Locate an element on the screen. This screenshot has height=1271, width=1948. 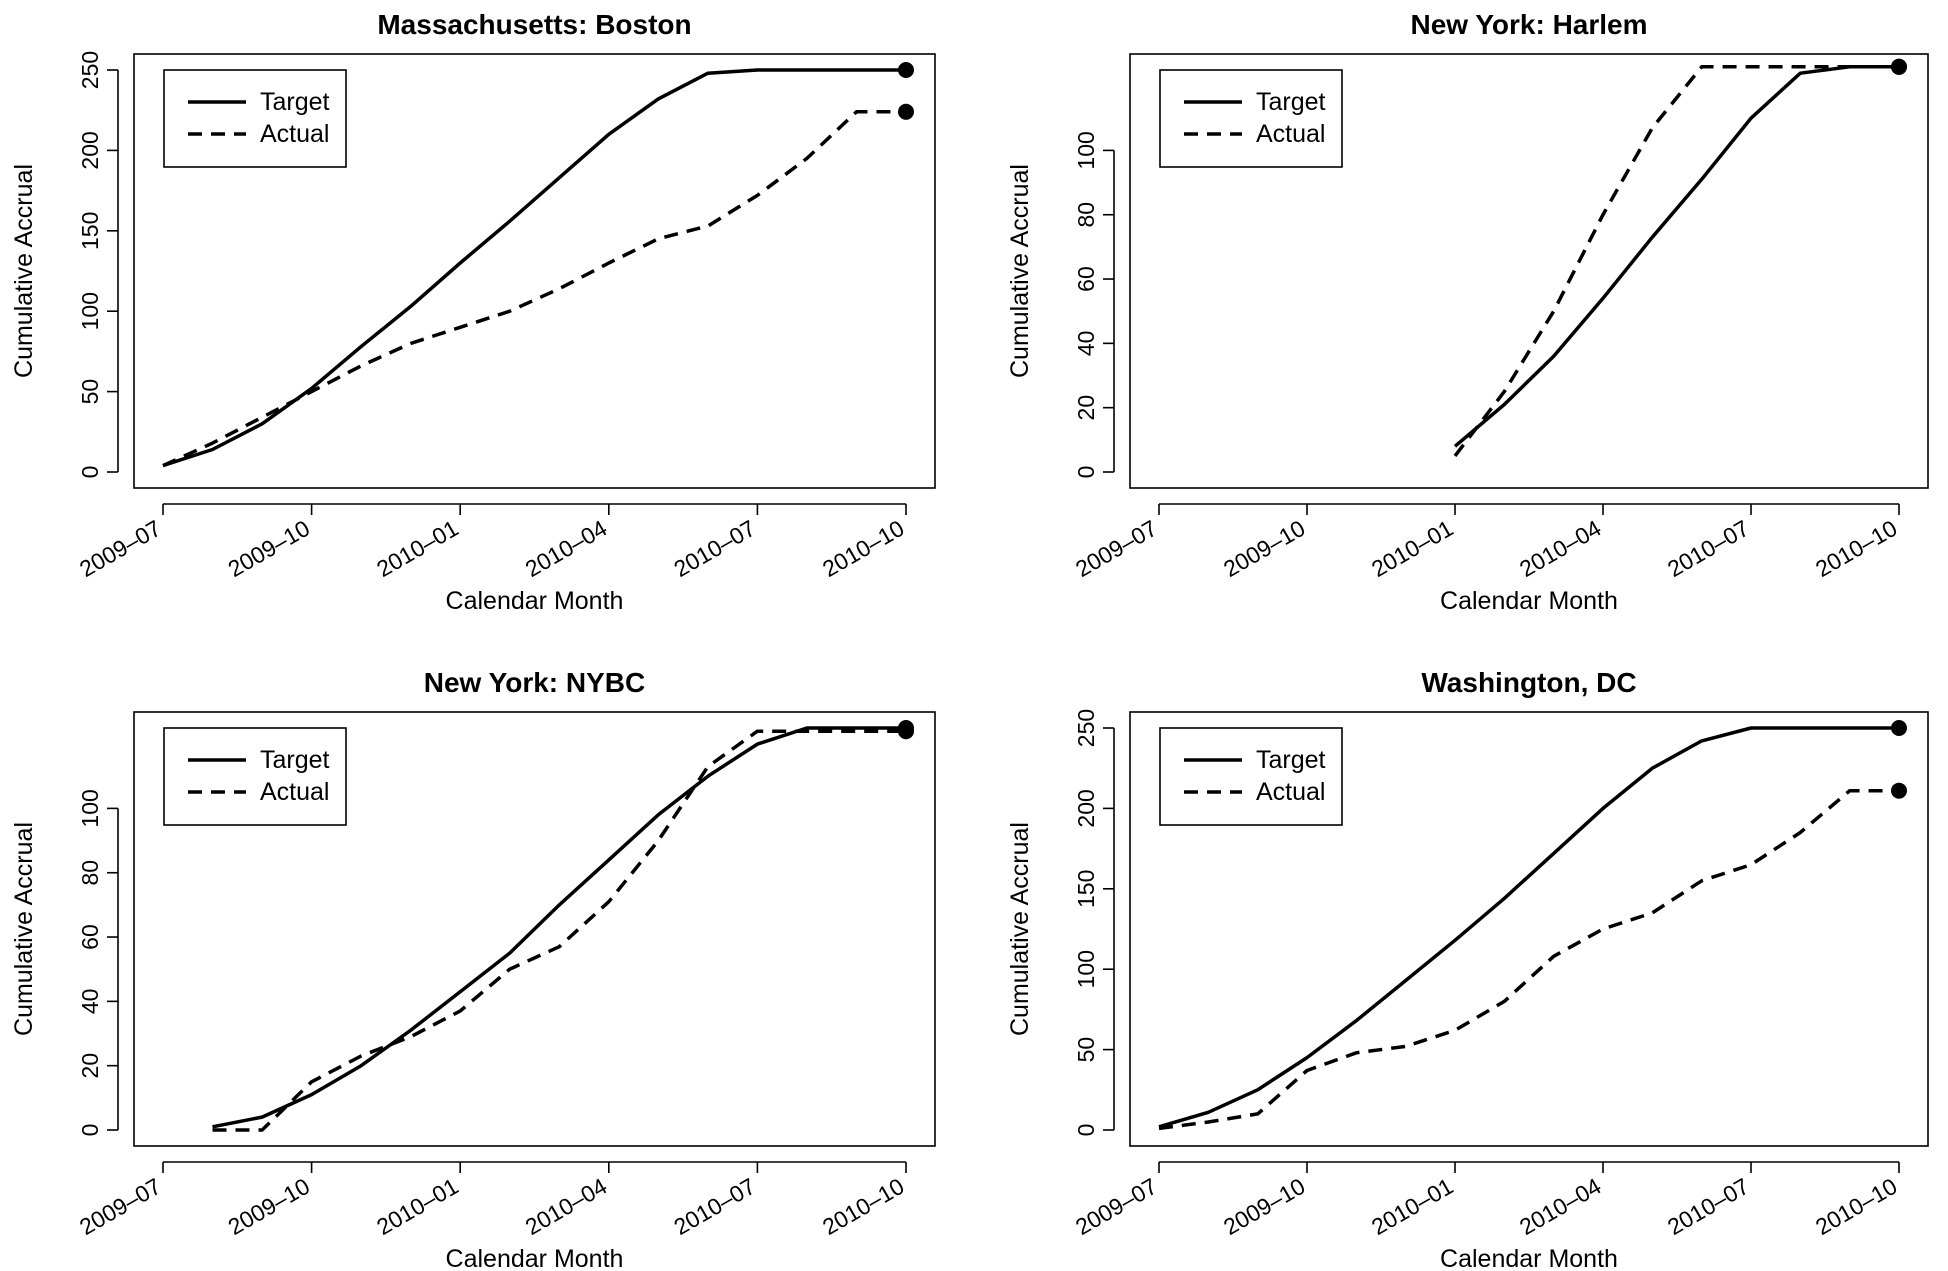
chart2-y-tick-label: 60 is located at coordinates (1086, 279).